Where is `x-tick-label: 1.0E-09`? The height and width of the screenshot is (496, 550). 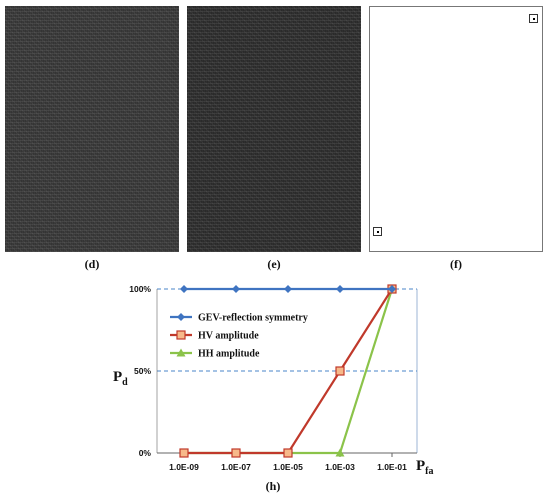 x-tick-label: 1.0E-09 is located at coordinates (184, 467).